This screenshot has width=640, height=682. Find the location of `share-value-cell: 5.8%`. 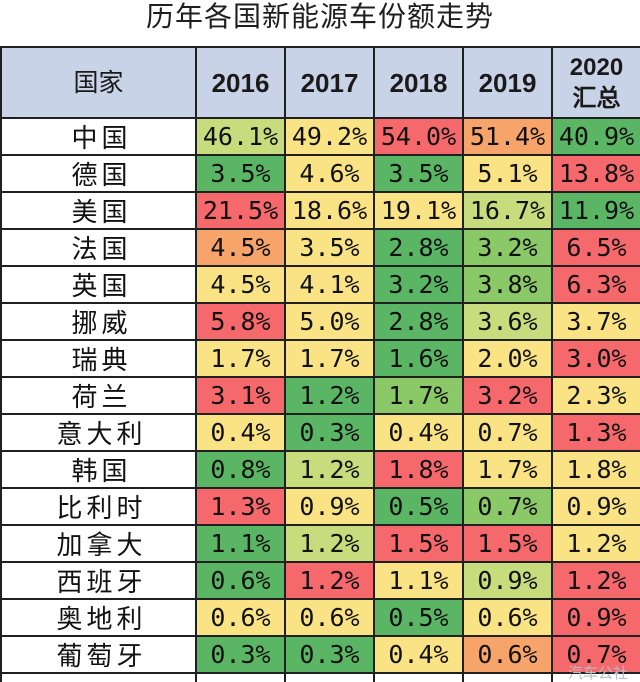

share-value-cell: 5.8% is located at coordinates (241, 322).